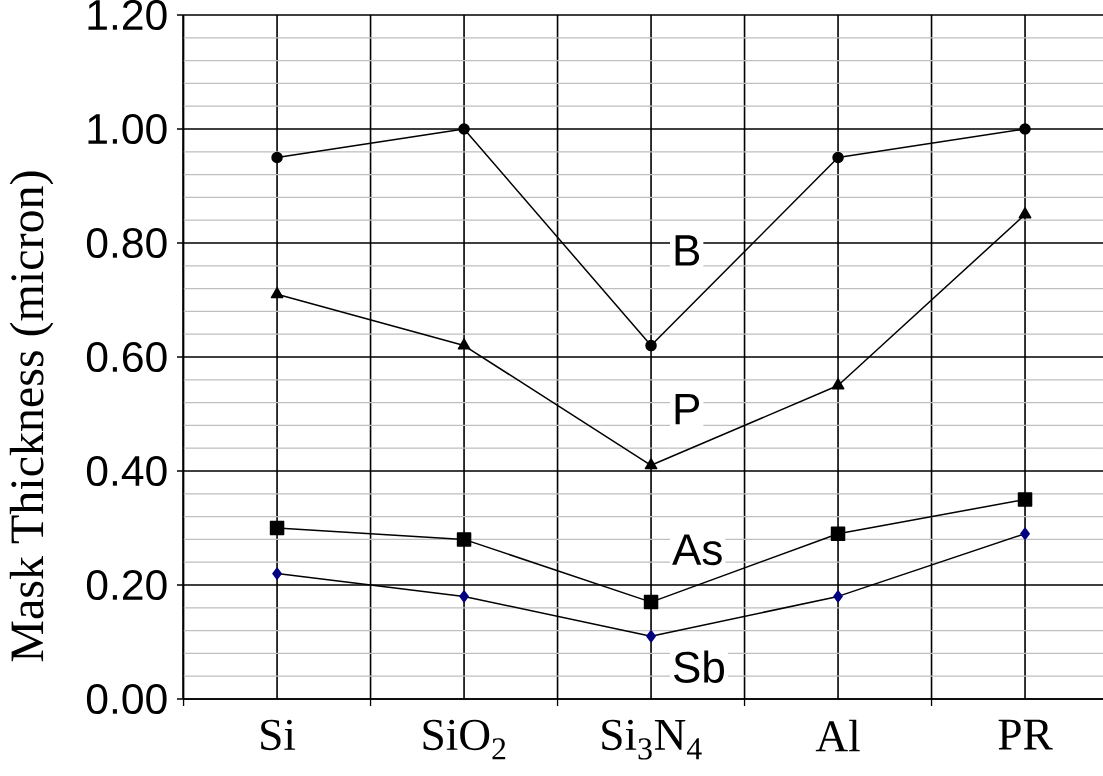 This screenshot has width=1103, height=776. I want to click on y-tick-label: 0.60, so click(126, 357).